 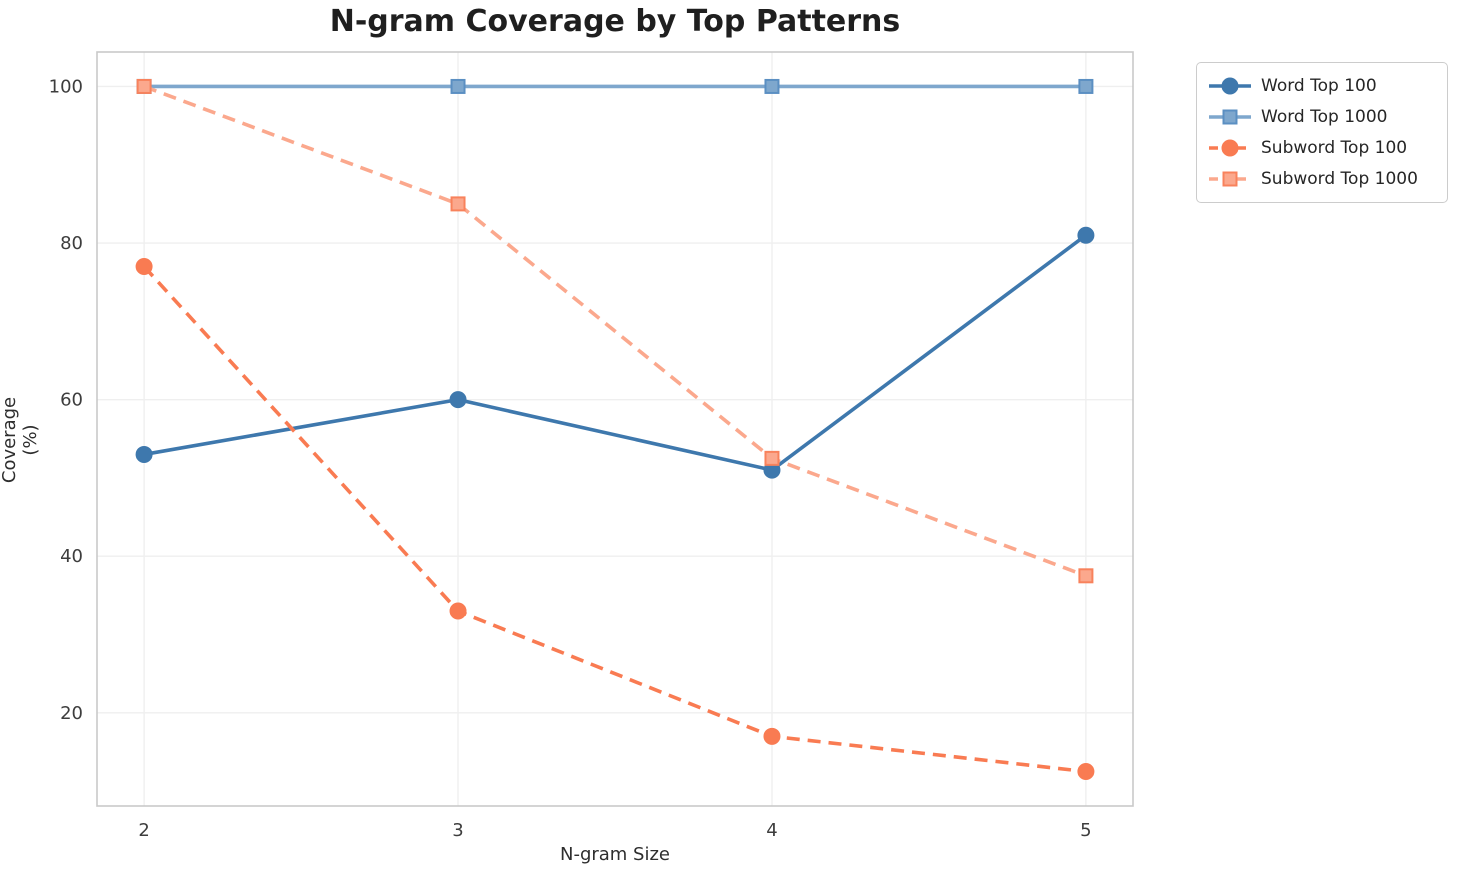 I want to click on legend-item-word-top-100: Word Top 100, so click(x=1321, y=86).